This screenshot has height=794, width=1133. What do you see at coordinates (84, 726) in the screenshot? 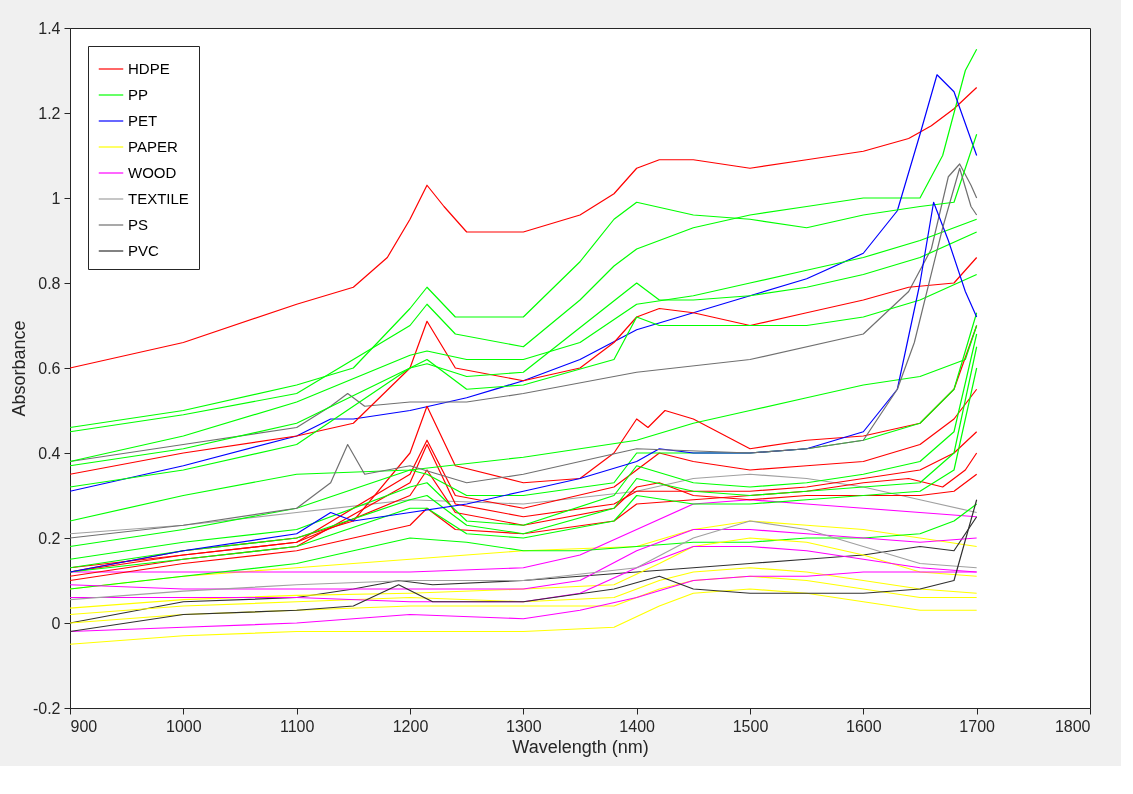
I see `x-tick-label: 900` at bounding box center [84, 726].